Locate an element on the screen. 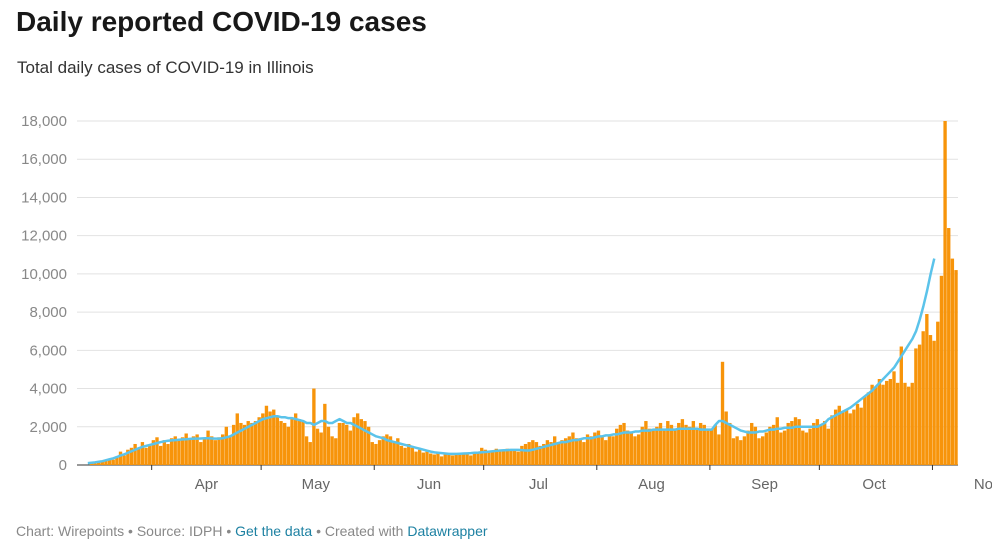 The height and width of the screenshot is (551, 992). y-tick-label: 10,000 is located at coordinates (44, 274).